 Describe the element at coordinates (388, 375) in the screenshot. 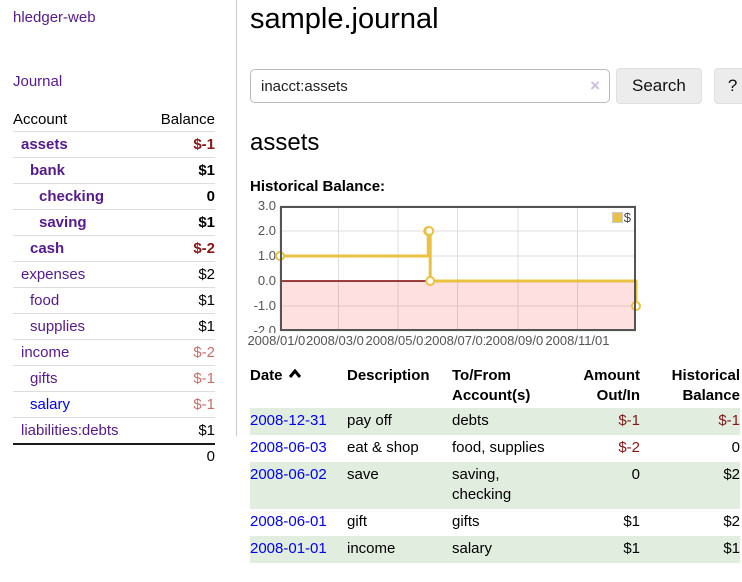

I see `register-column-description: Description` at that location.